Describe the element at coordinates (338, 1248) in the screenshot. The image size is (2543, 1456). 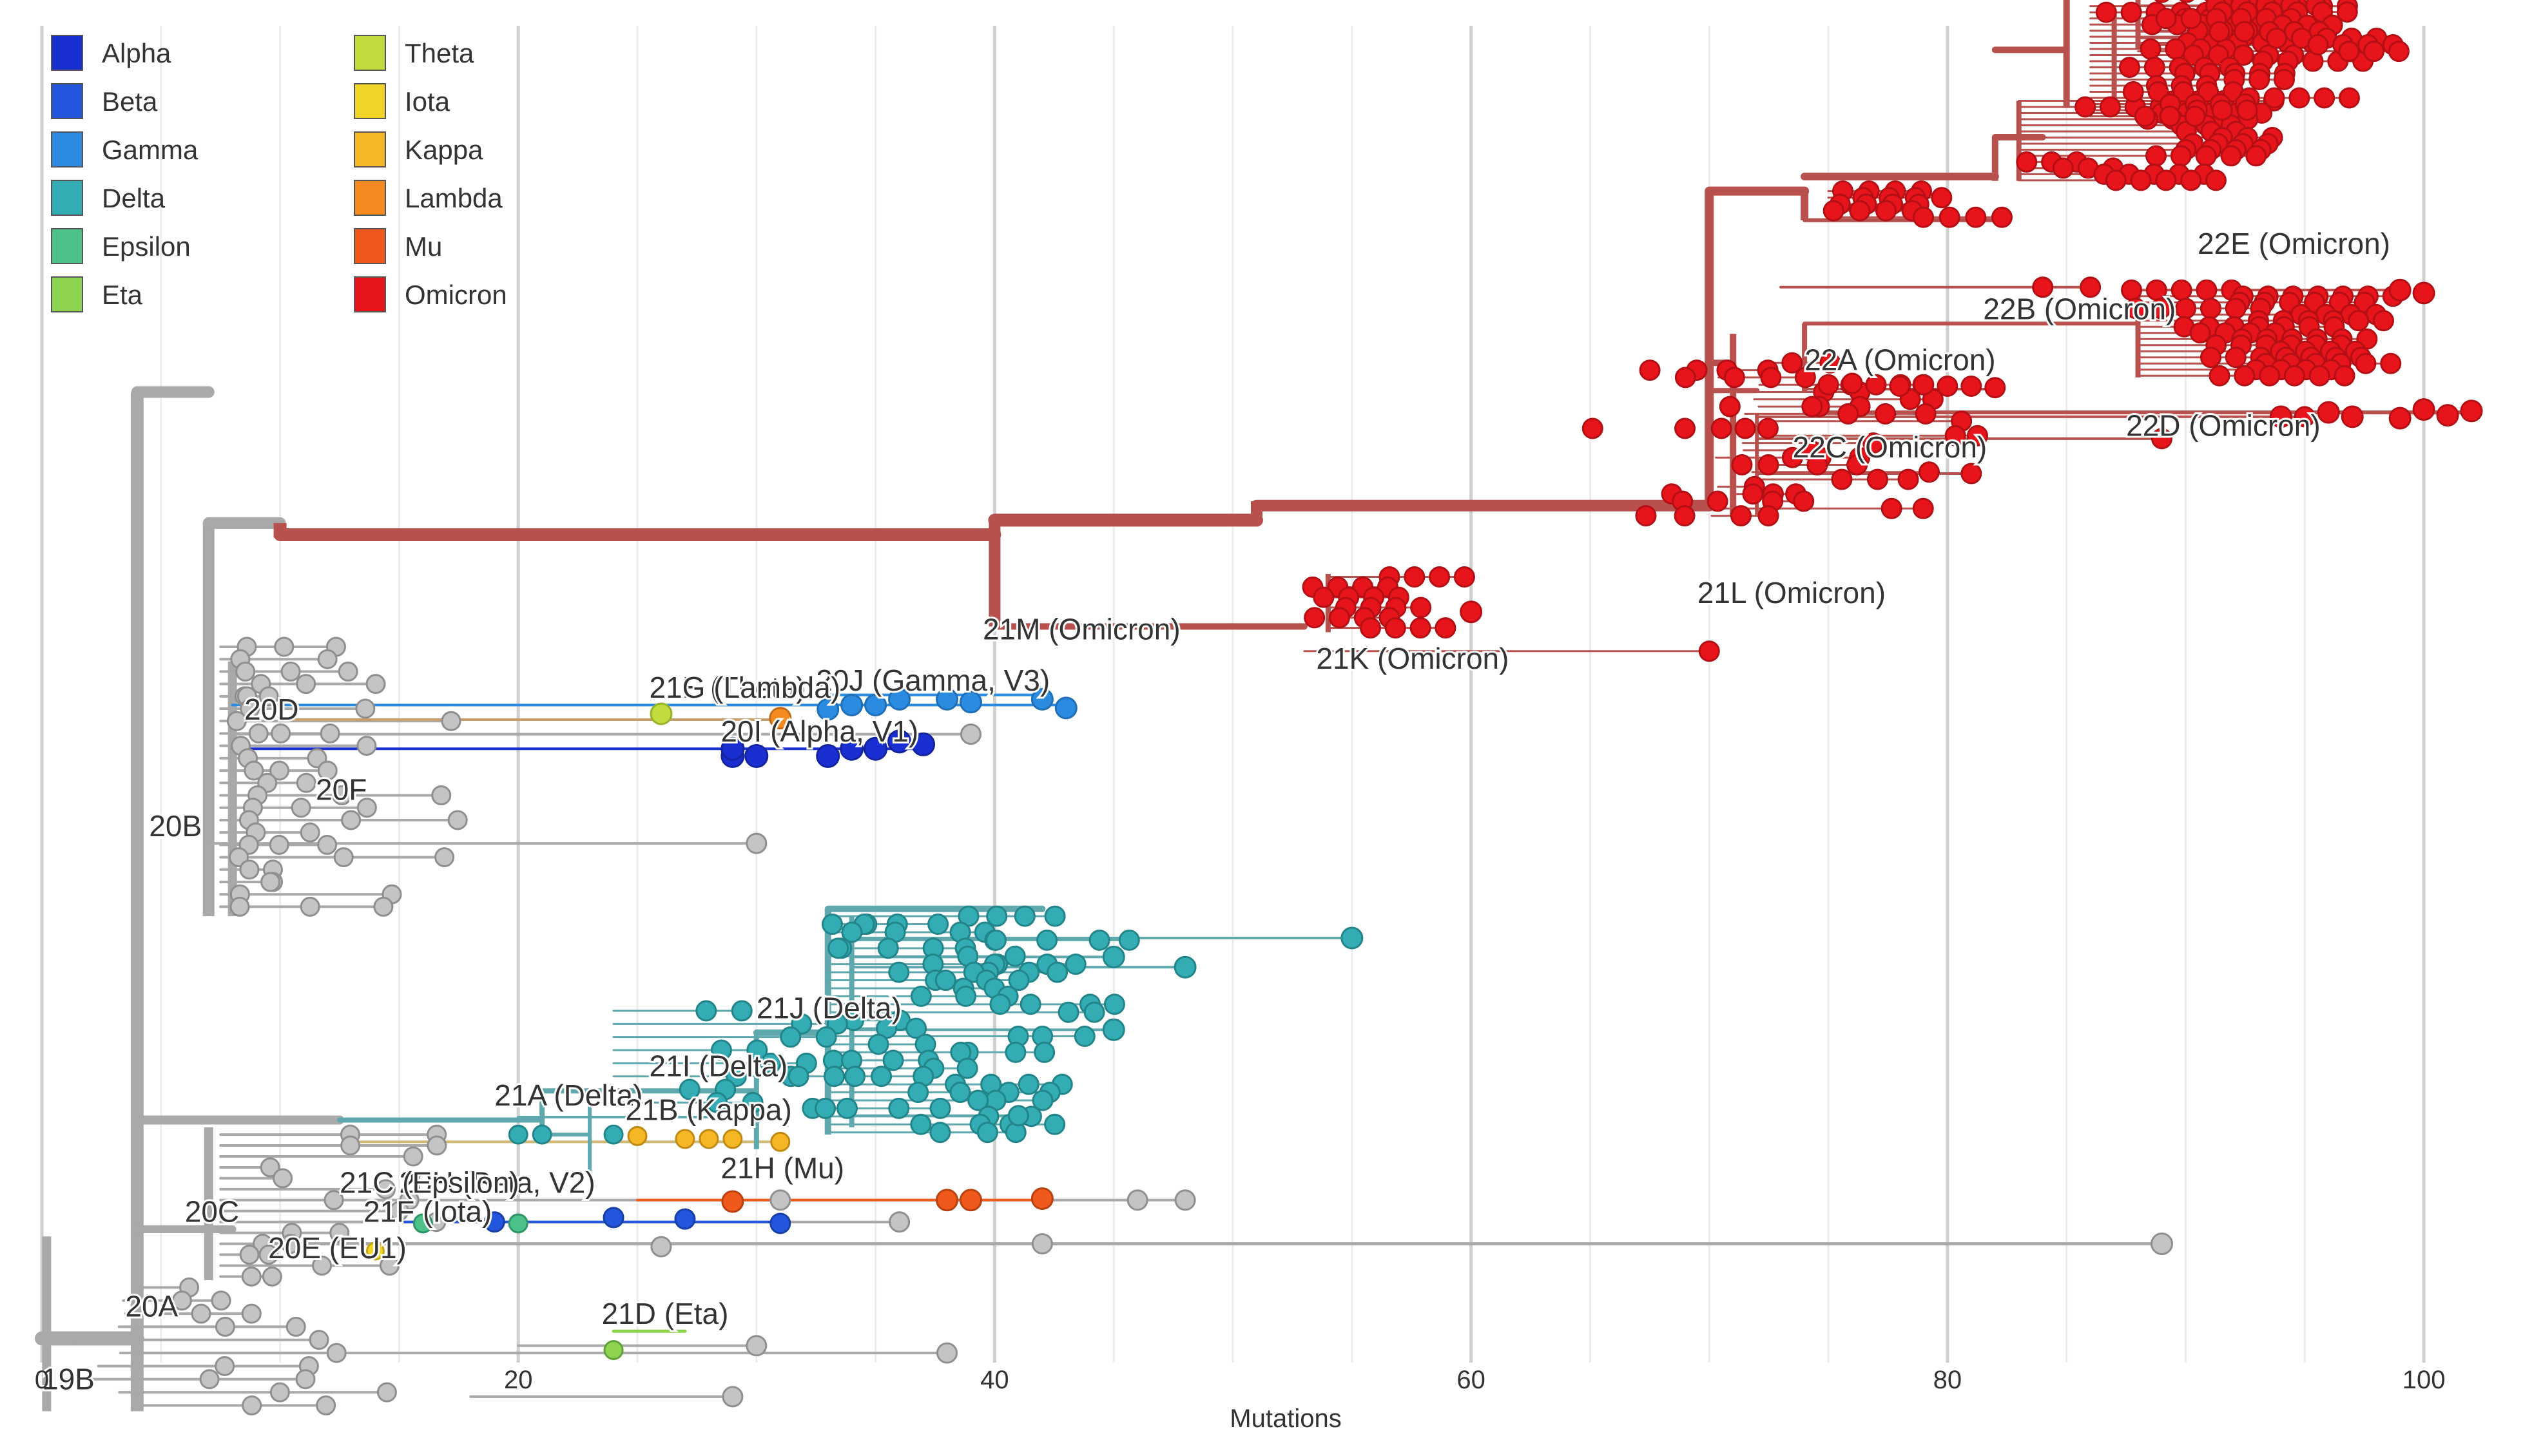
I see `clade-label: 20E (EU1)` at that location.